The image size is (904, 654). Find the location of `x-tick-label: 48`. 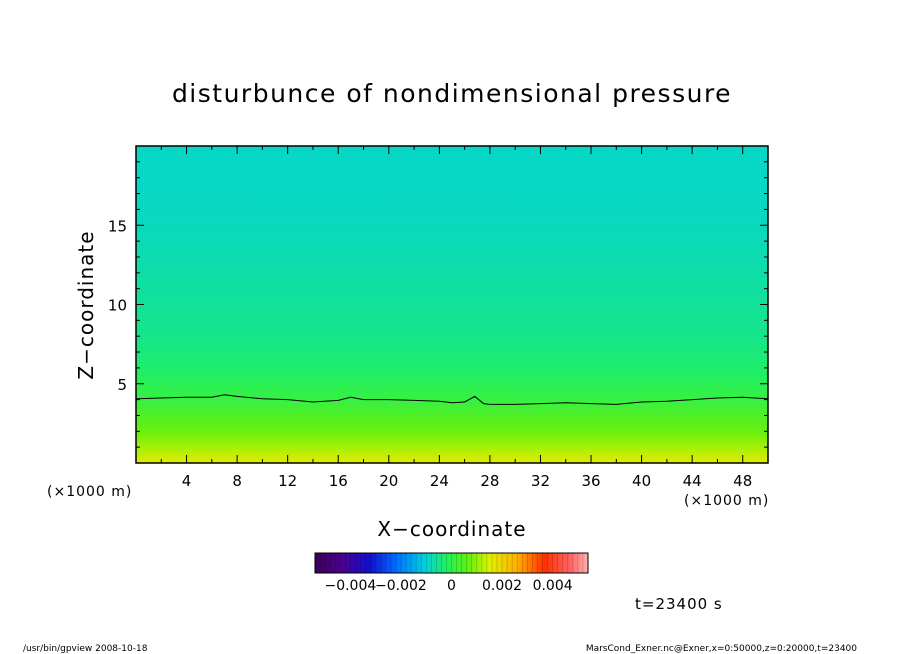

x-tick-label: 48 is located at coordinates (742, 481).